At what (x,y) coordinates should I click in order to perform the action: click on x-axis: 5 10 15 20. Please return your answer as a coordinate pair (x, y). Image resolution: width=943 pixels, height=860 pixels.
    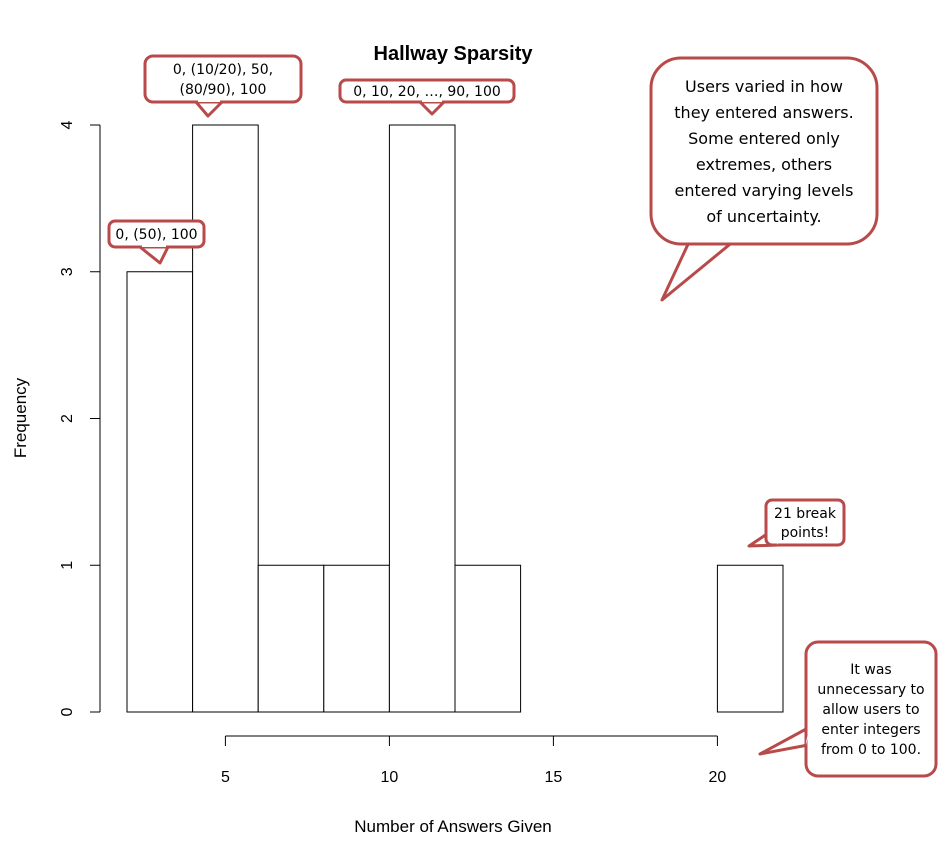
    Looking at the image, I should click on (474, 760).